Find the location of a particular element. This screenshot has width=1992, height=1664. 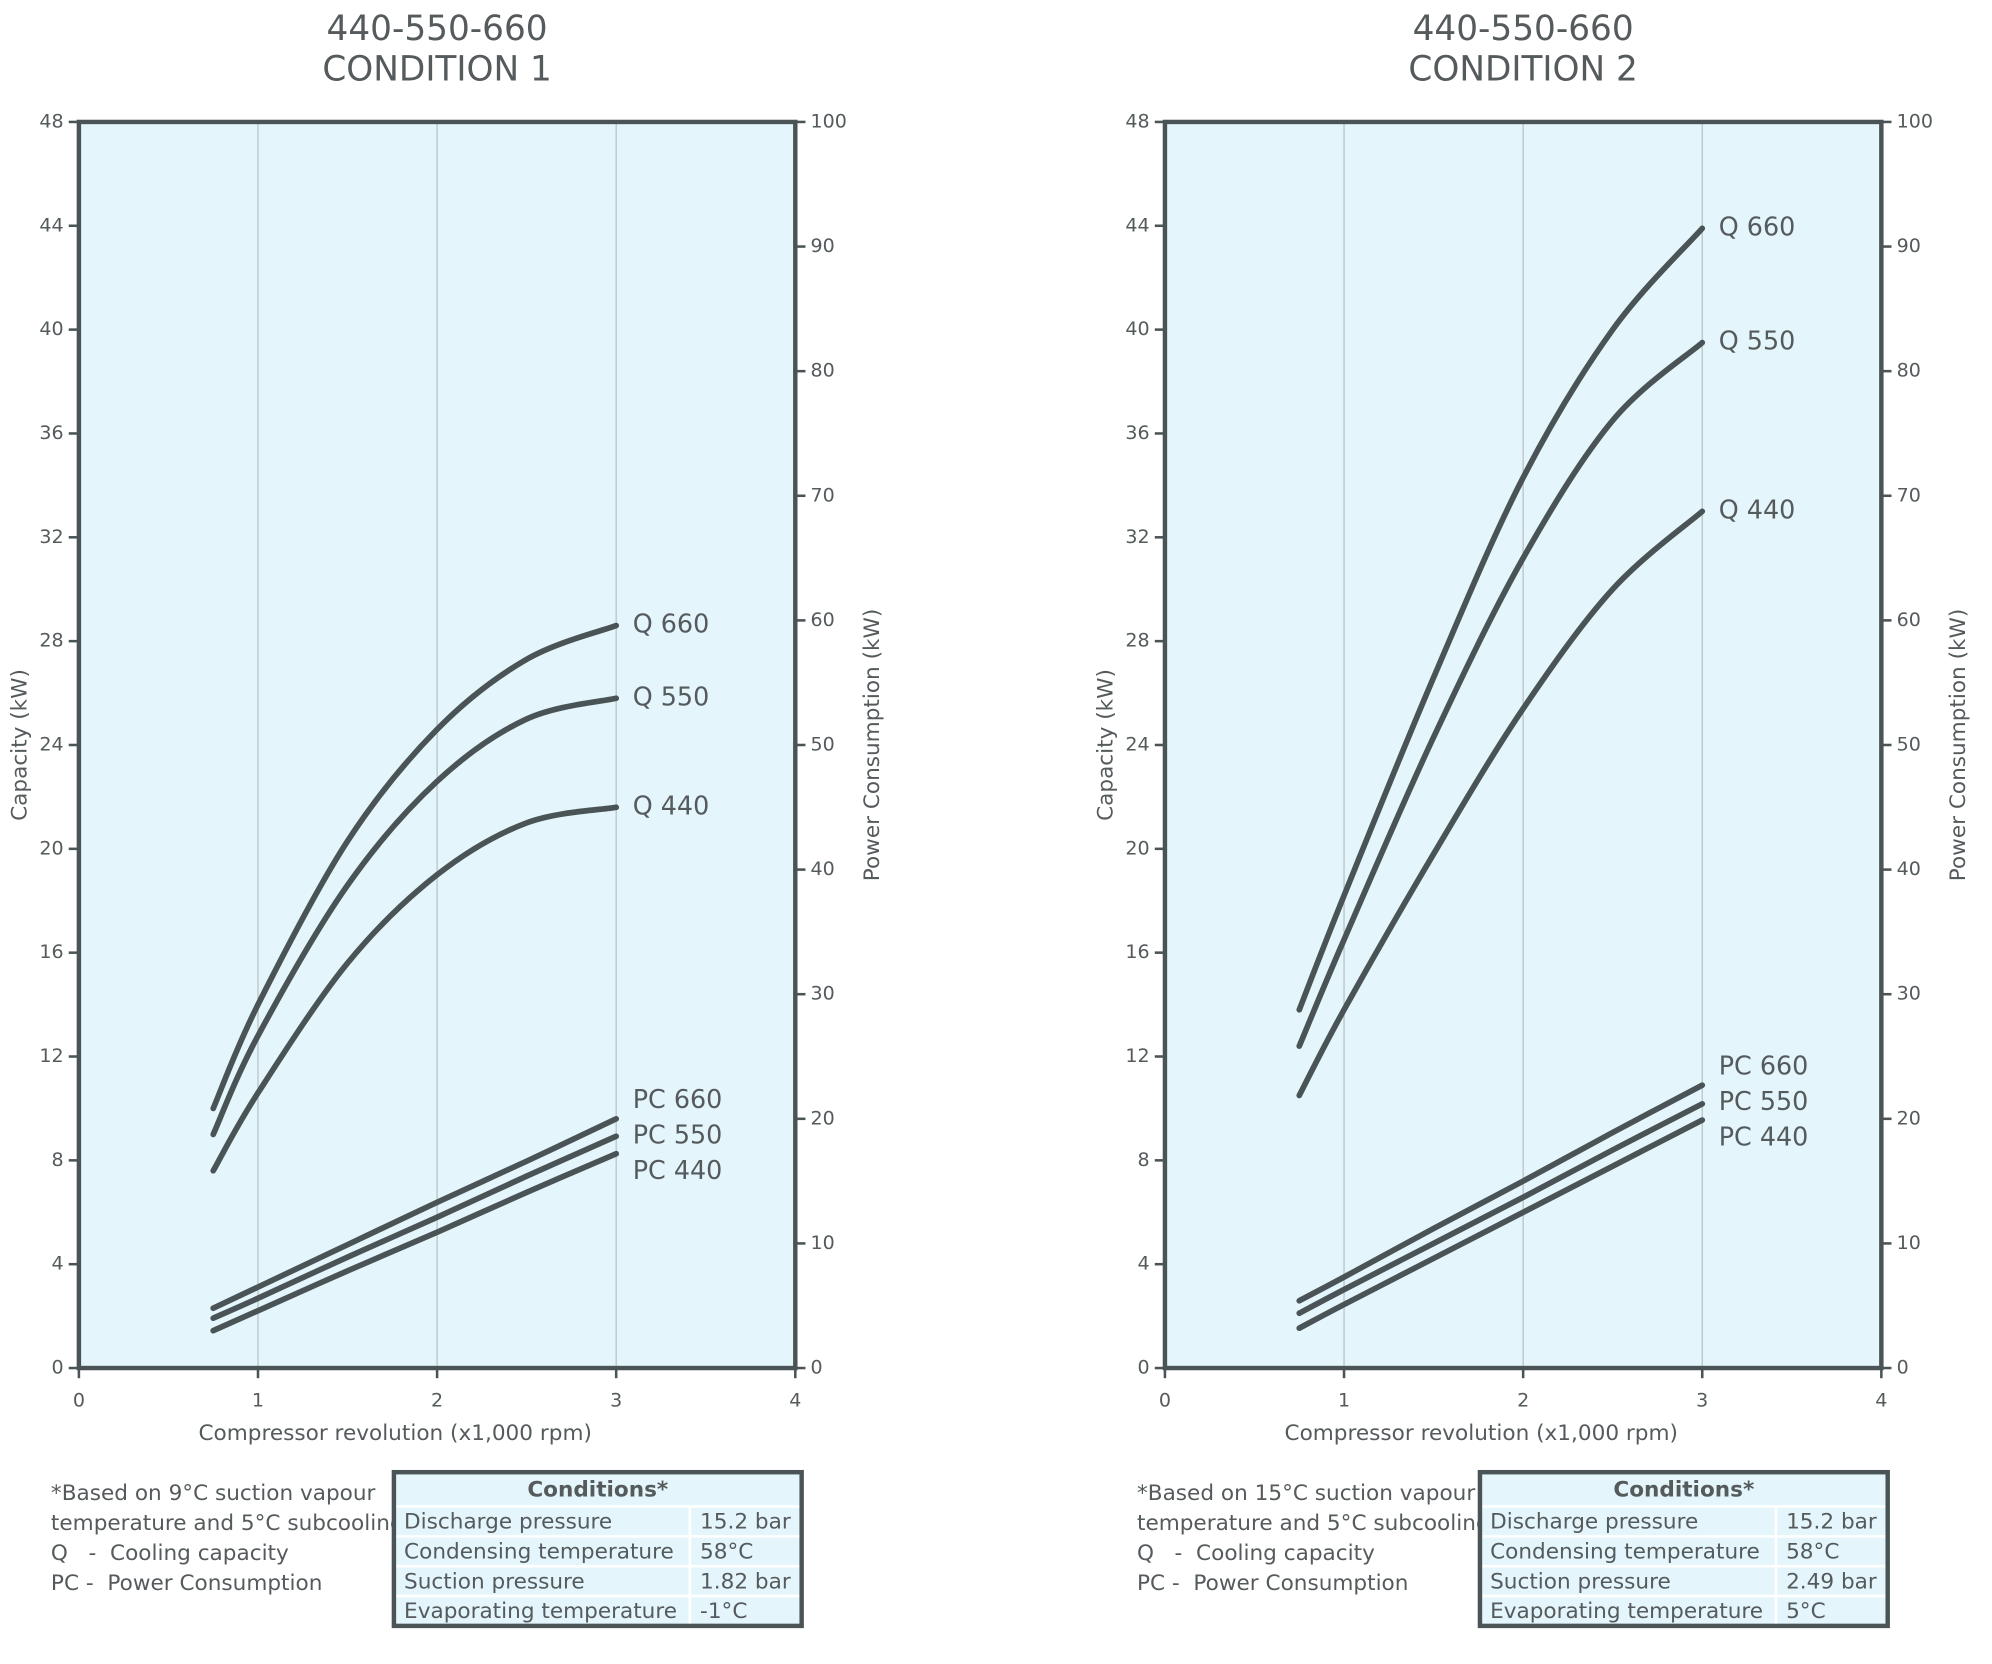

note: *Based on 15°C suction vapour is located at coordinates (1306, 1493).